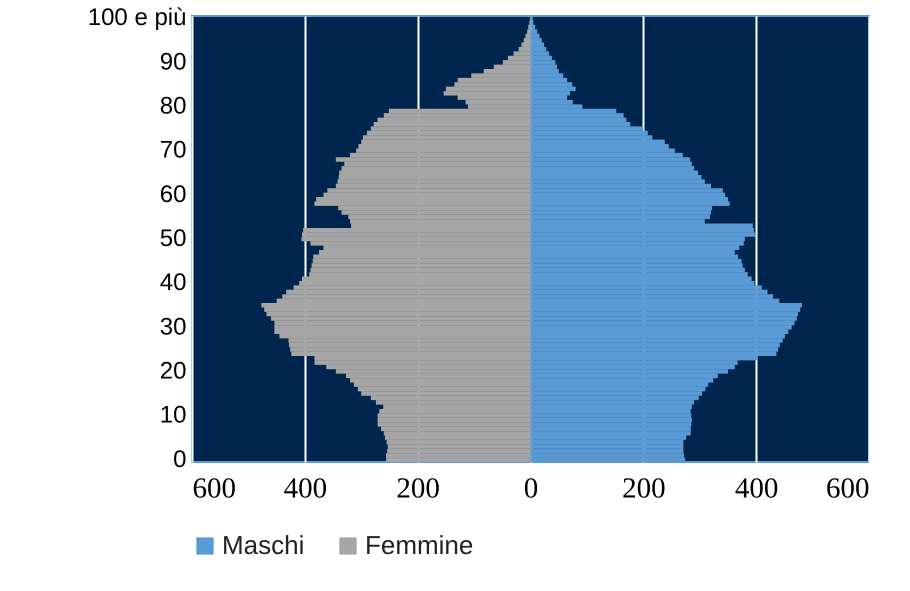 The image size is (910, 591). What do you see at coordinates (173, 326) in the screenshot?
I see `y-tick-label: 30` at bounding box center [173, 326].